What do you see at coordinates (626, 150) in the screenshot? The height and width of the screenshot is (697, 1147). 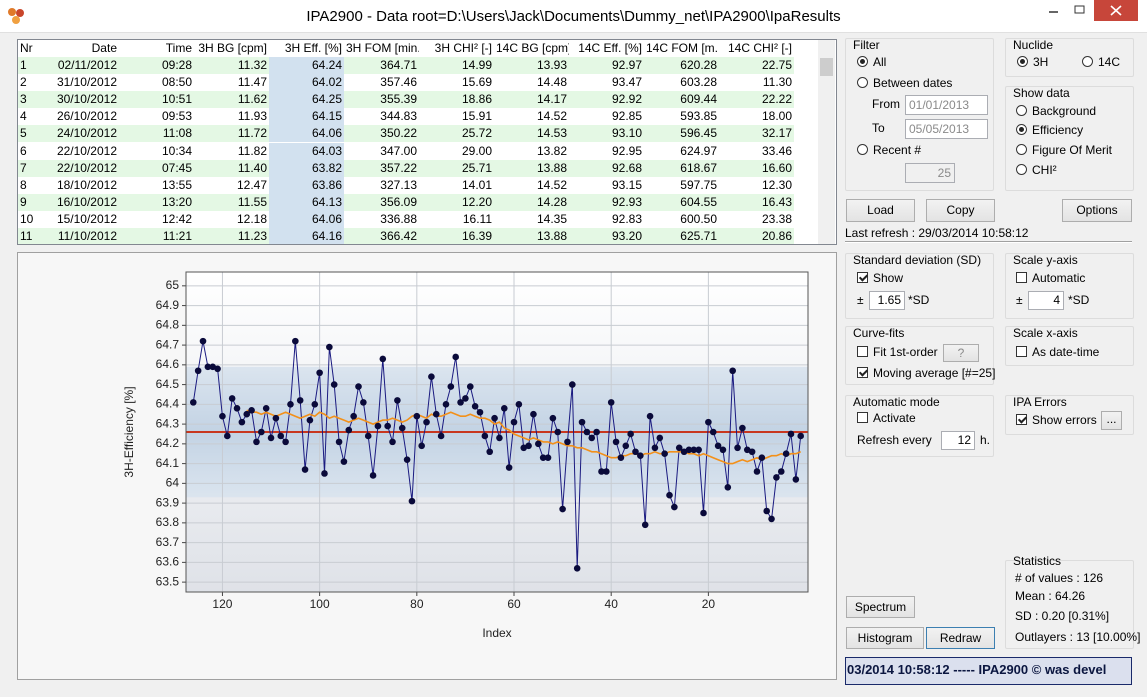 I see `table-cell: 92.95` at bounding box center [626, 150].